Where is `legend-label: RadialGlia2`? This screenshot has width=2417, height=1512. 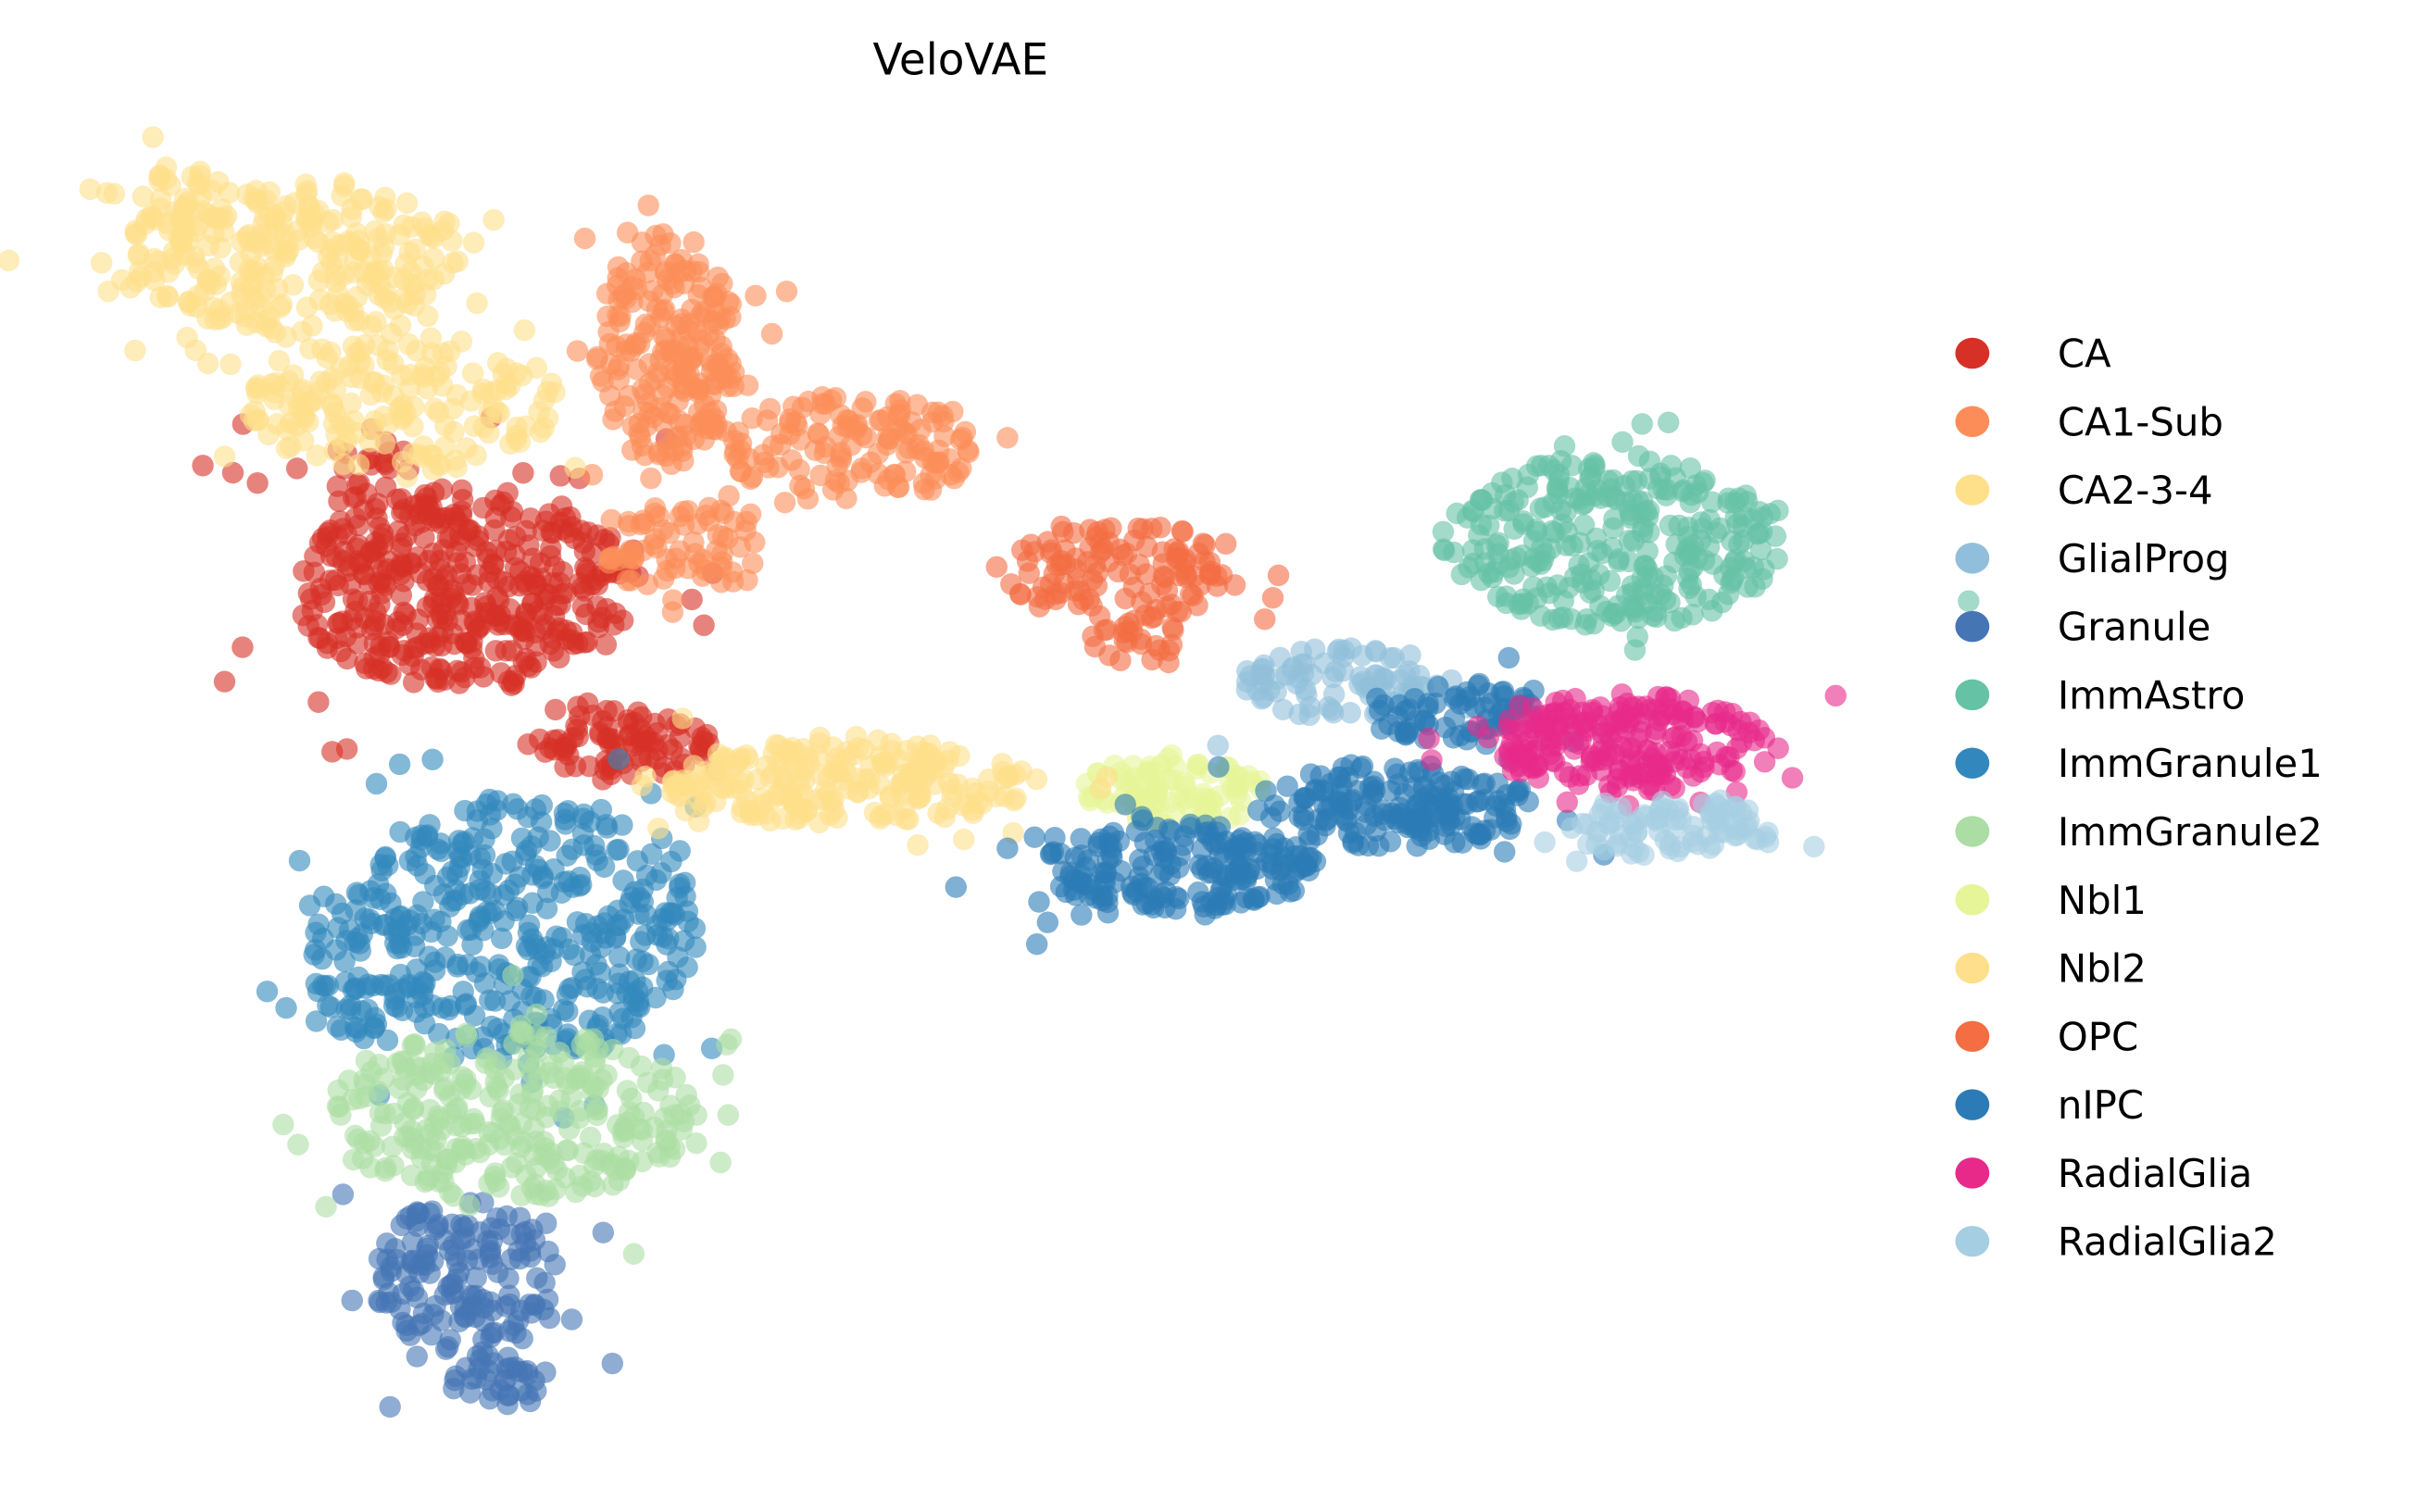 legend-label: RadialGlia2 is located at coordinates (2168, 1242).